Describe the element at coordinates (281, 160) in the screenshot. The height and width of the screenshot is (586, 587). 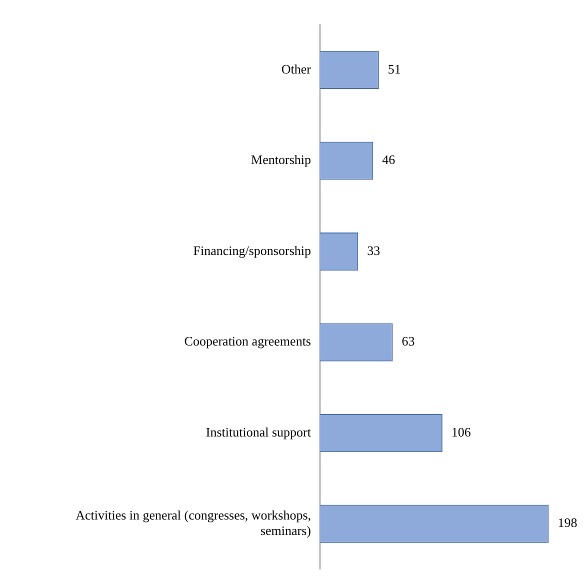
I see `y-tick-label: Mentorship` at that location.